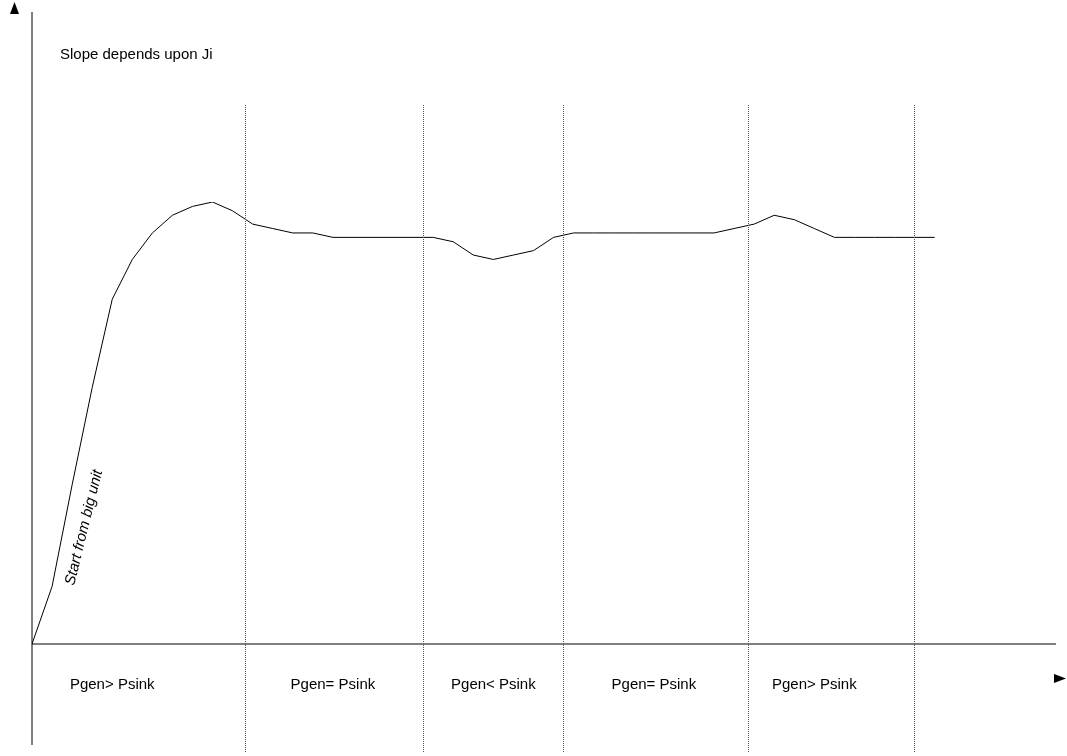  Describe the element at coordinates (136, 54) in the screenshot. I see `text: Slope depends upon Ji` at that location.